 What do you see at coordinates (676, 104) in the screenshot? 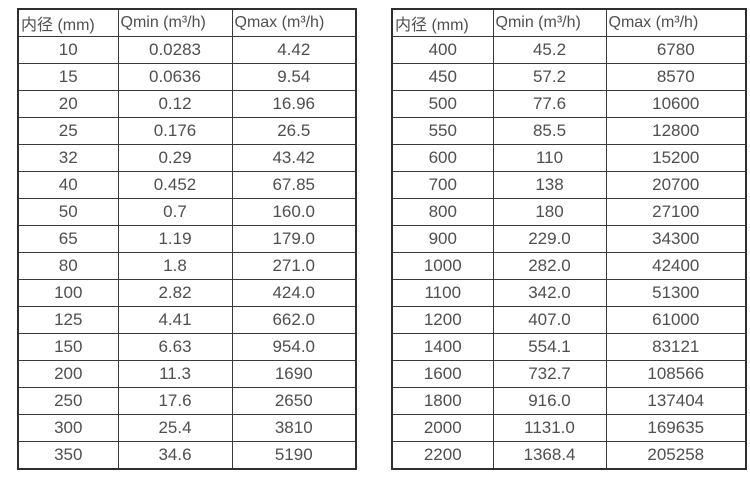
I see `qmax-cell: 10600` at bounding box center [676, 104].